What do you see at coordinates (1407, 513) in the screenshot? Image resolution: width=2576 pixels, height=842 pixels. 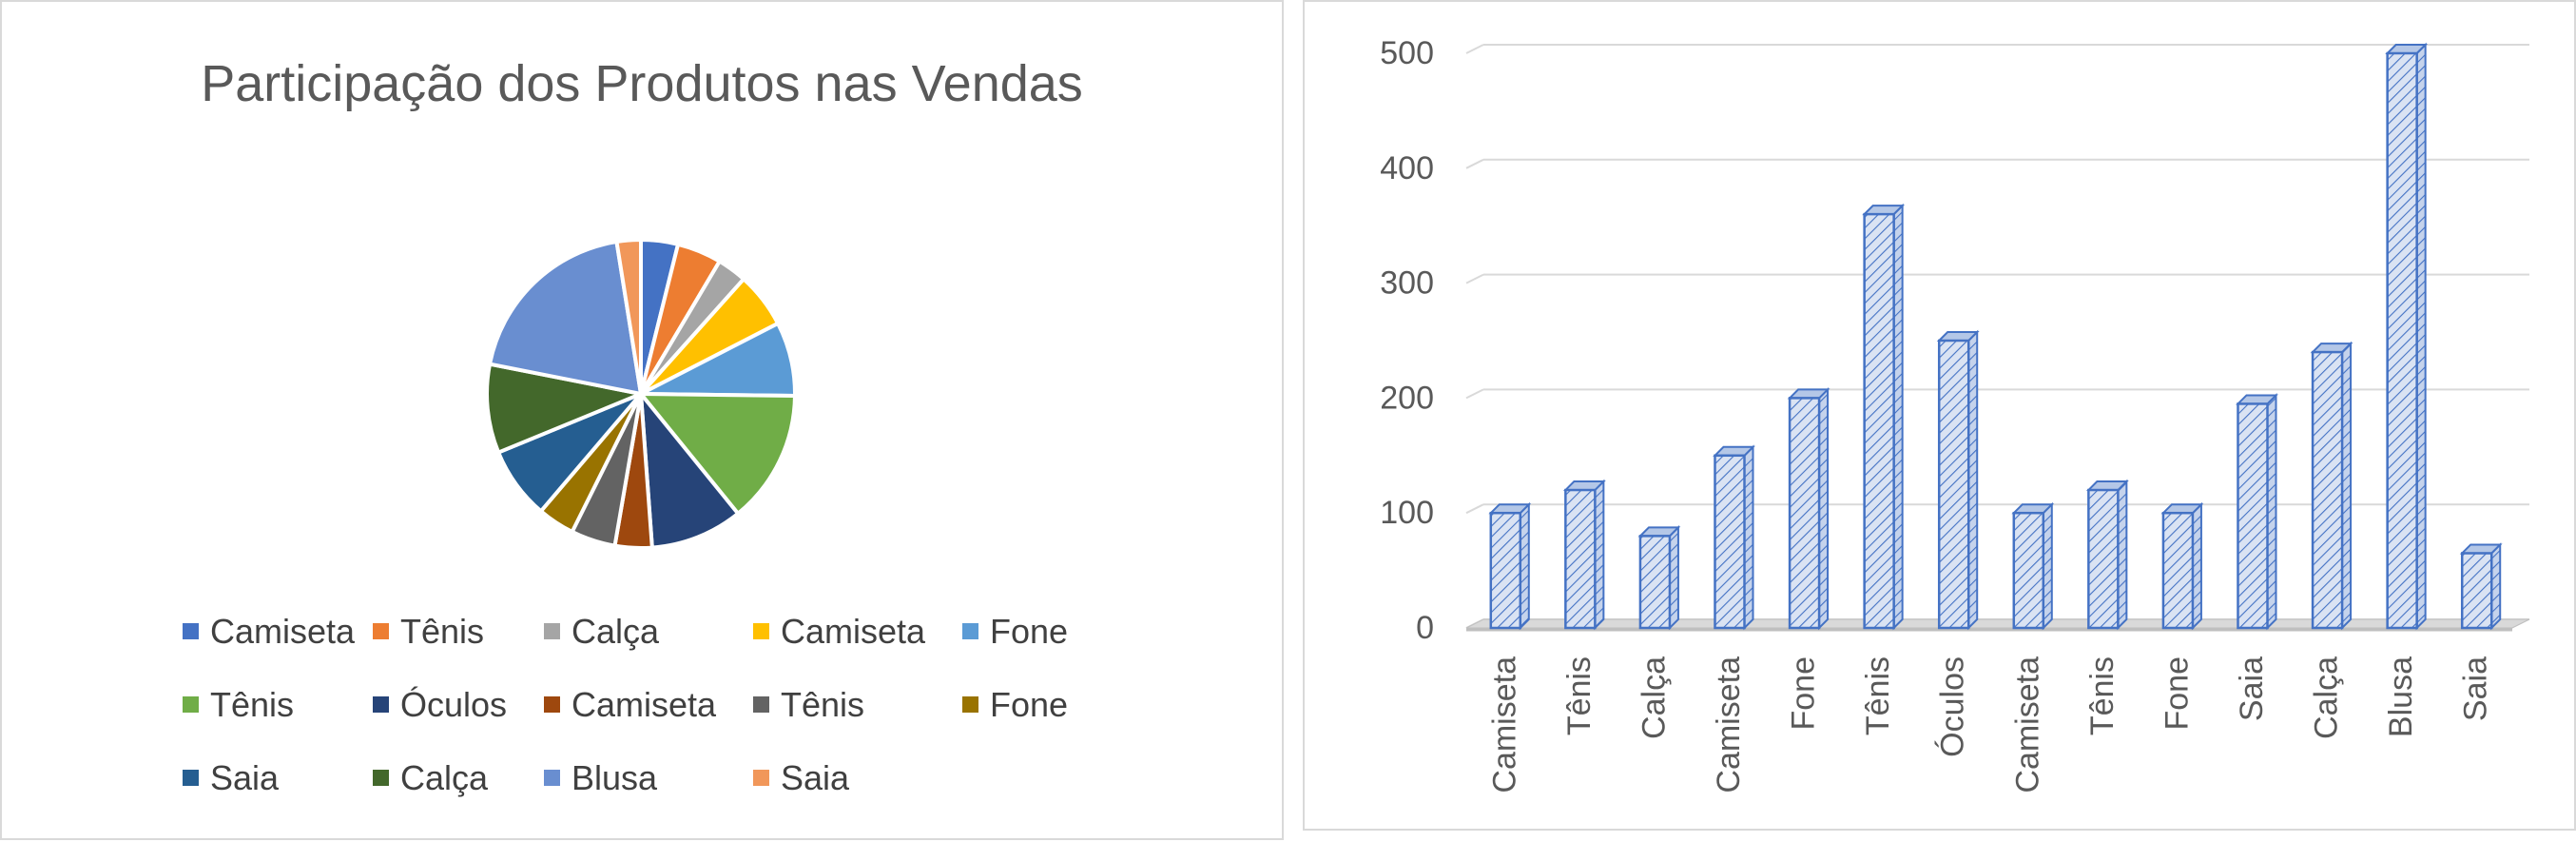 I see `y-tick-label: 100` at bounding box center [1407, 513].